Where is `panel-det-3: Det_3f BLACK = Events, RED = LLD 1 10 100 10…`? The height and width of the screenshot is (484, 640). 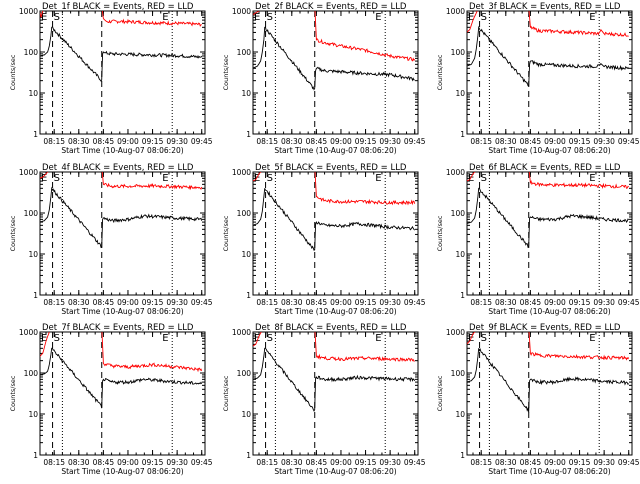 panel-det-3: Det_3f BLACK = Events, RED = LLD 1 10 100 10… is located at coordinates (538, 78).